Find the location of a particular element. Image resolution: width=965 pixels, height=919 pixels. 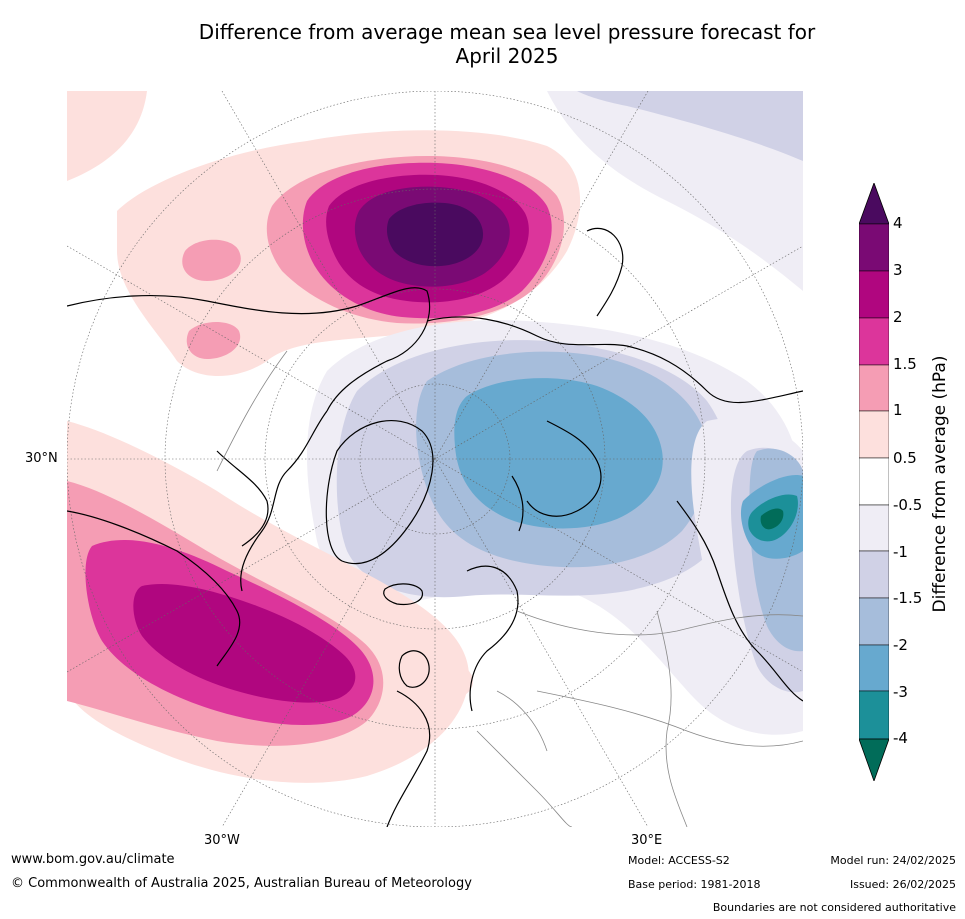

border-russia is located at coordinates (659, 623).